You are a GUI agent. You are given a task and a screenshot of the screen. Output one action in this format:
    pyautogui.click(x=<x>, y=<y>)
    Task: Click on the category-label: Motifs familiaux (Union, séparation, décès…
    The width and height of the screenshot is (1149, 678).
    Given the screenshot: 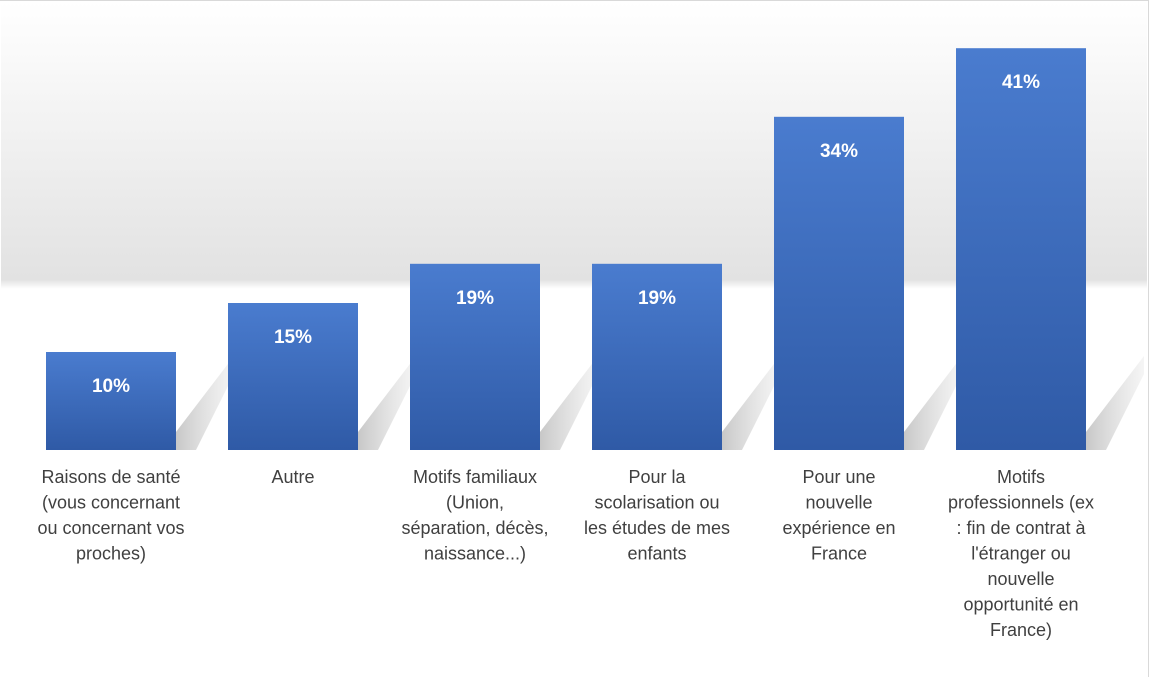 What is the action you would take?
    pyautogui.click(x=474, y=515)
    